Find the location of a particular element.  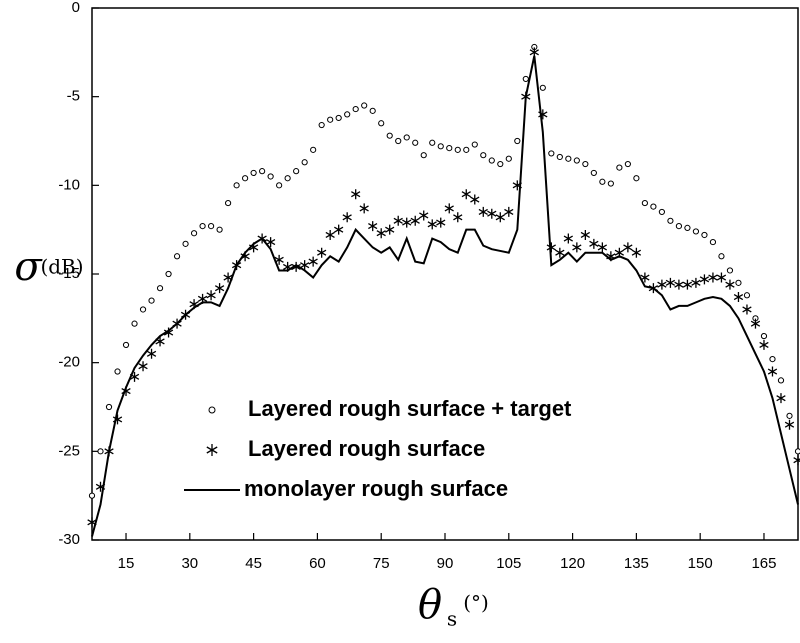

x-axis-unit: (°) is located at coordinates (476, 603).